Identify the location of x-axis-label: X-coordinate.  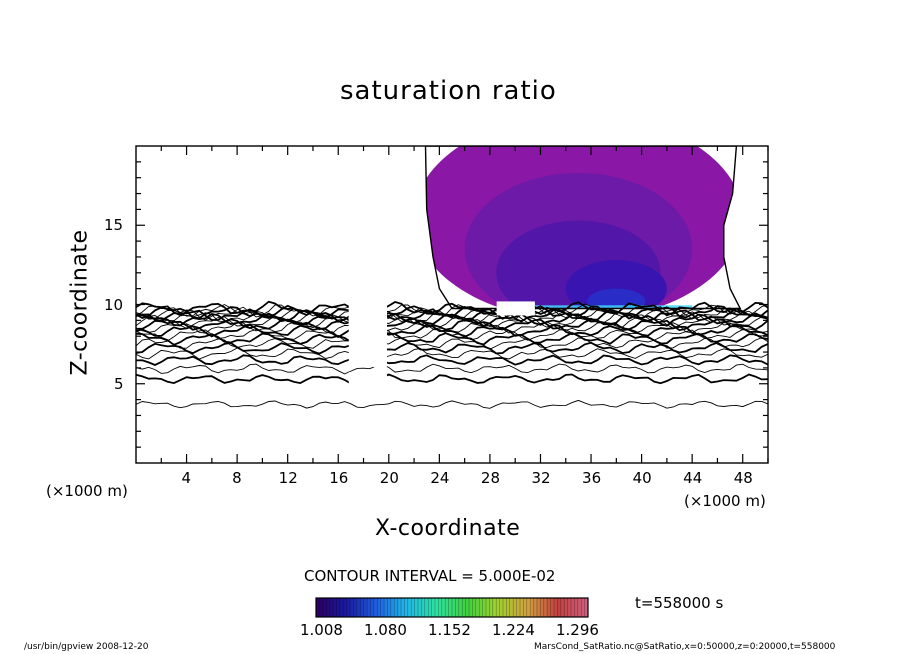
(448, 528).